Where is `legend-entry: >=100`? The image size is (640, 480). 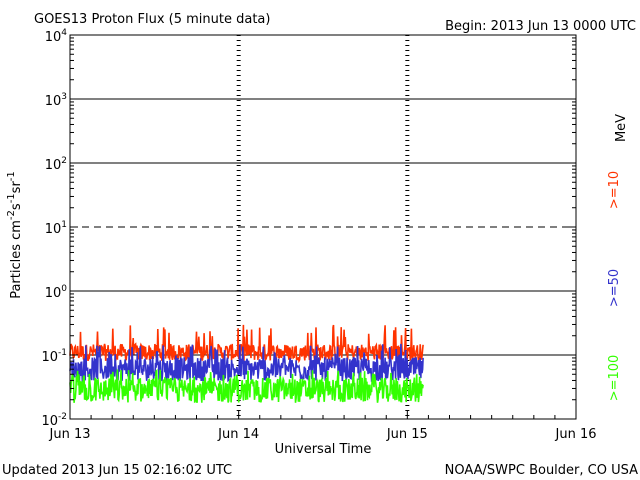
legend-entry: >=100 is located at coordinates (614, 378).